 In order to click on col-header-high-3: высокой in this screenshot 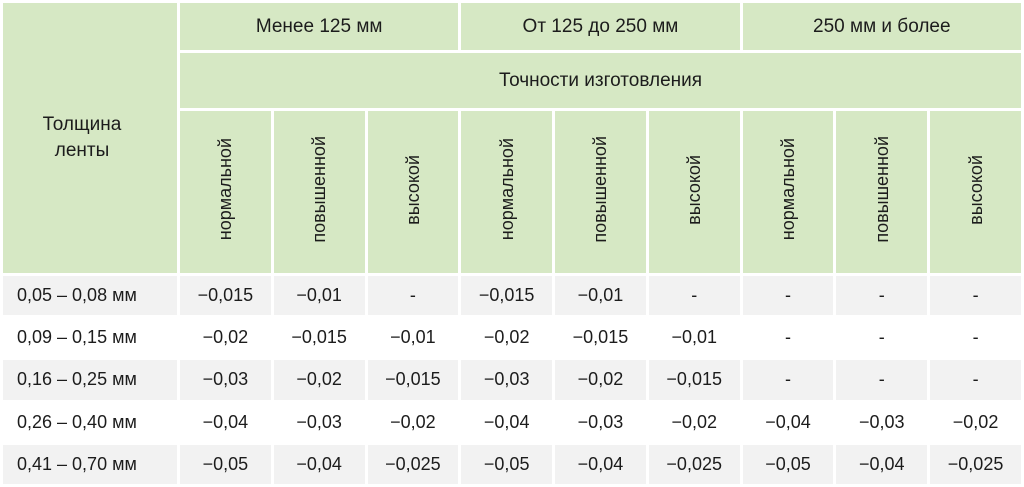, I will do `click(975, 192)`.